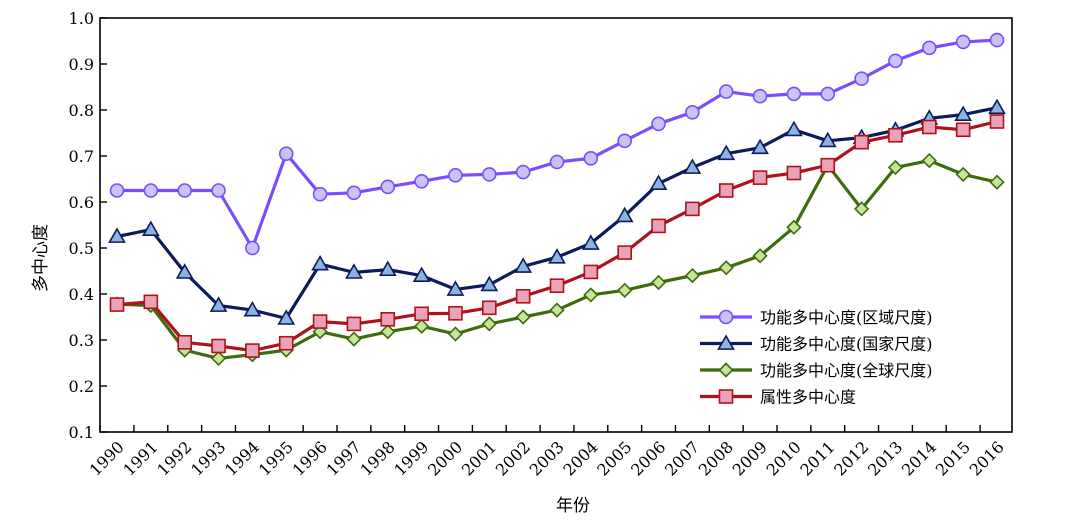 The height and width of the screenshot is (523, 1084). What do you see at coordinates (479, 458) in the screenshot?
I see `x-tick-label: 2001` at bounding box center [479, 458].